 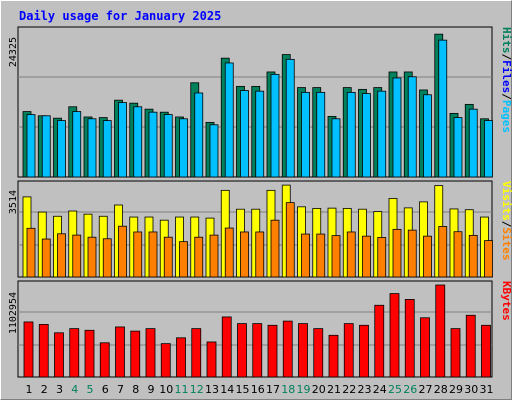 What do you see at coordinates (487, 389) in the screenshot?
I see `day-label: 31` at bounding box center [487, 389].